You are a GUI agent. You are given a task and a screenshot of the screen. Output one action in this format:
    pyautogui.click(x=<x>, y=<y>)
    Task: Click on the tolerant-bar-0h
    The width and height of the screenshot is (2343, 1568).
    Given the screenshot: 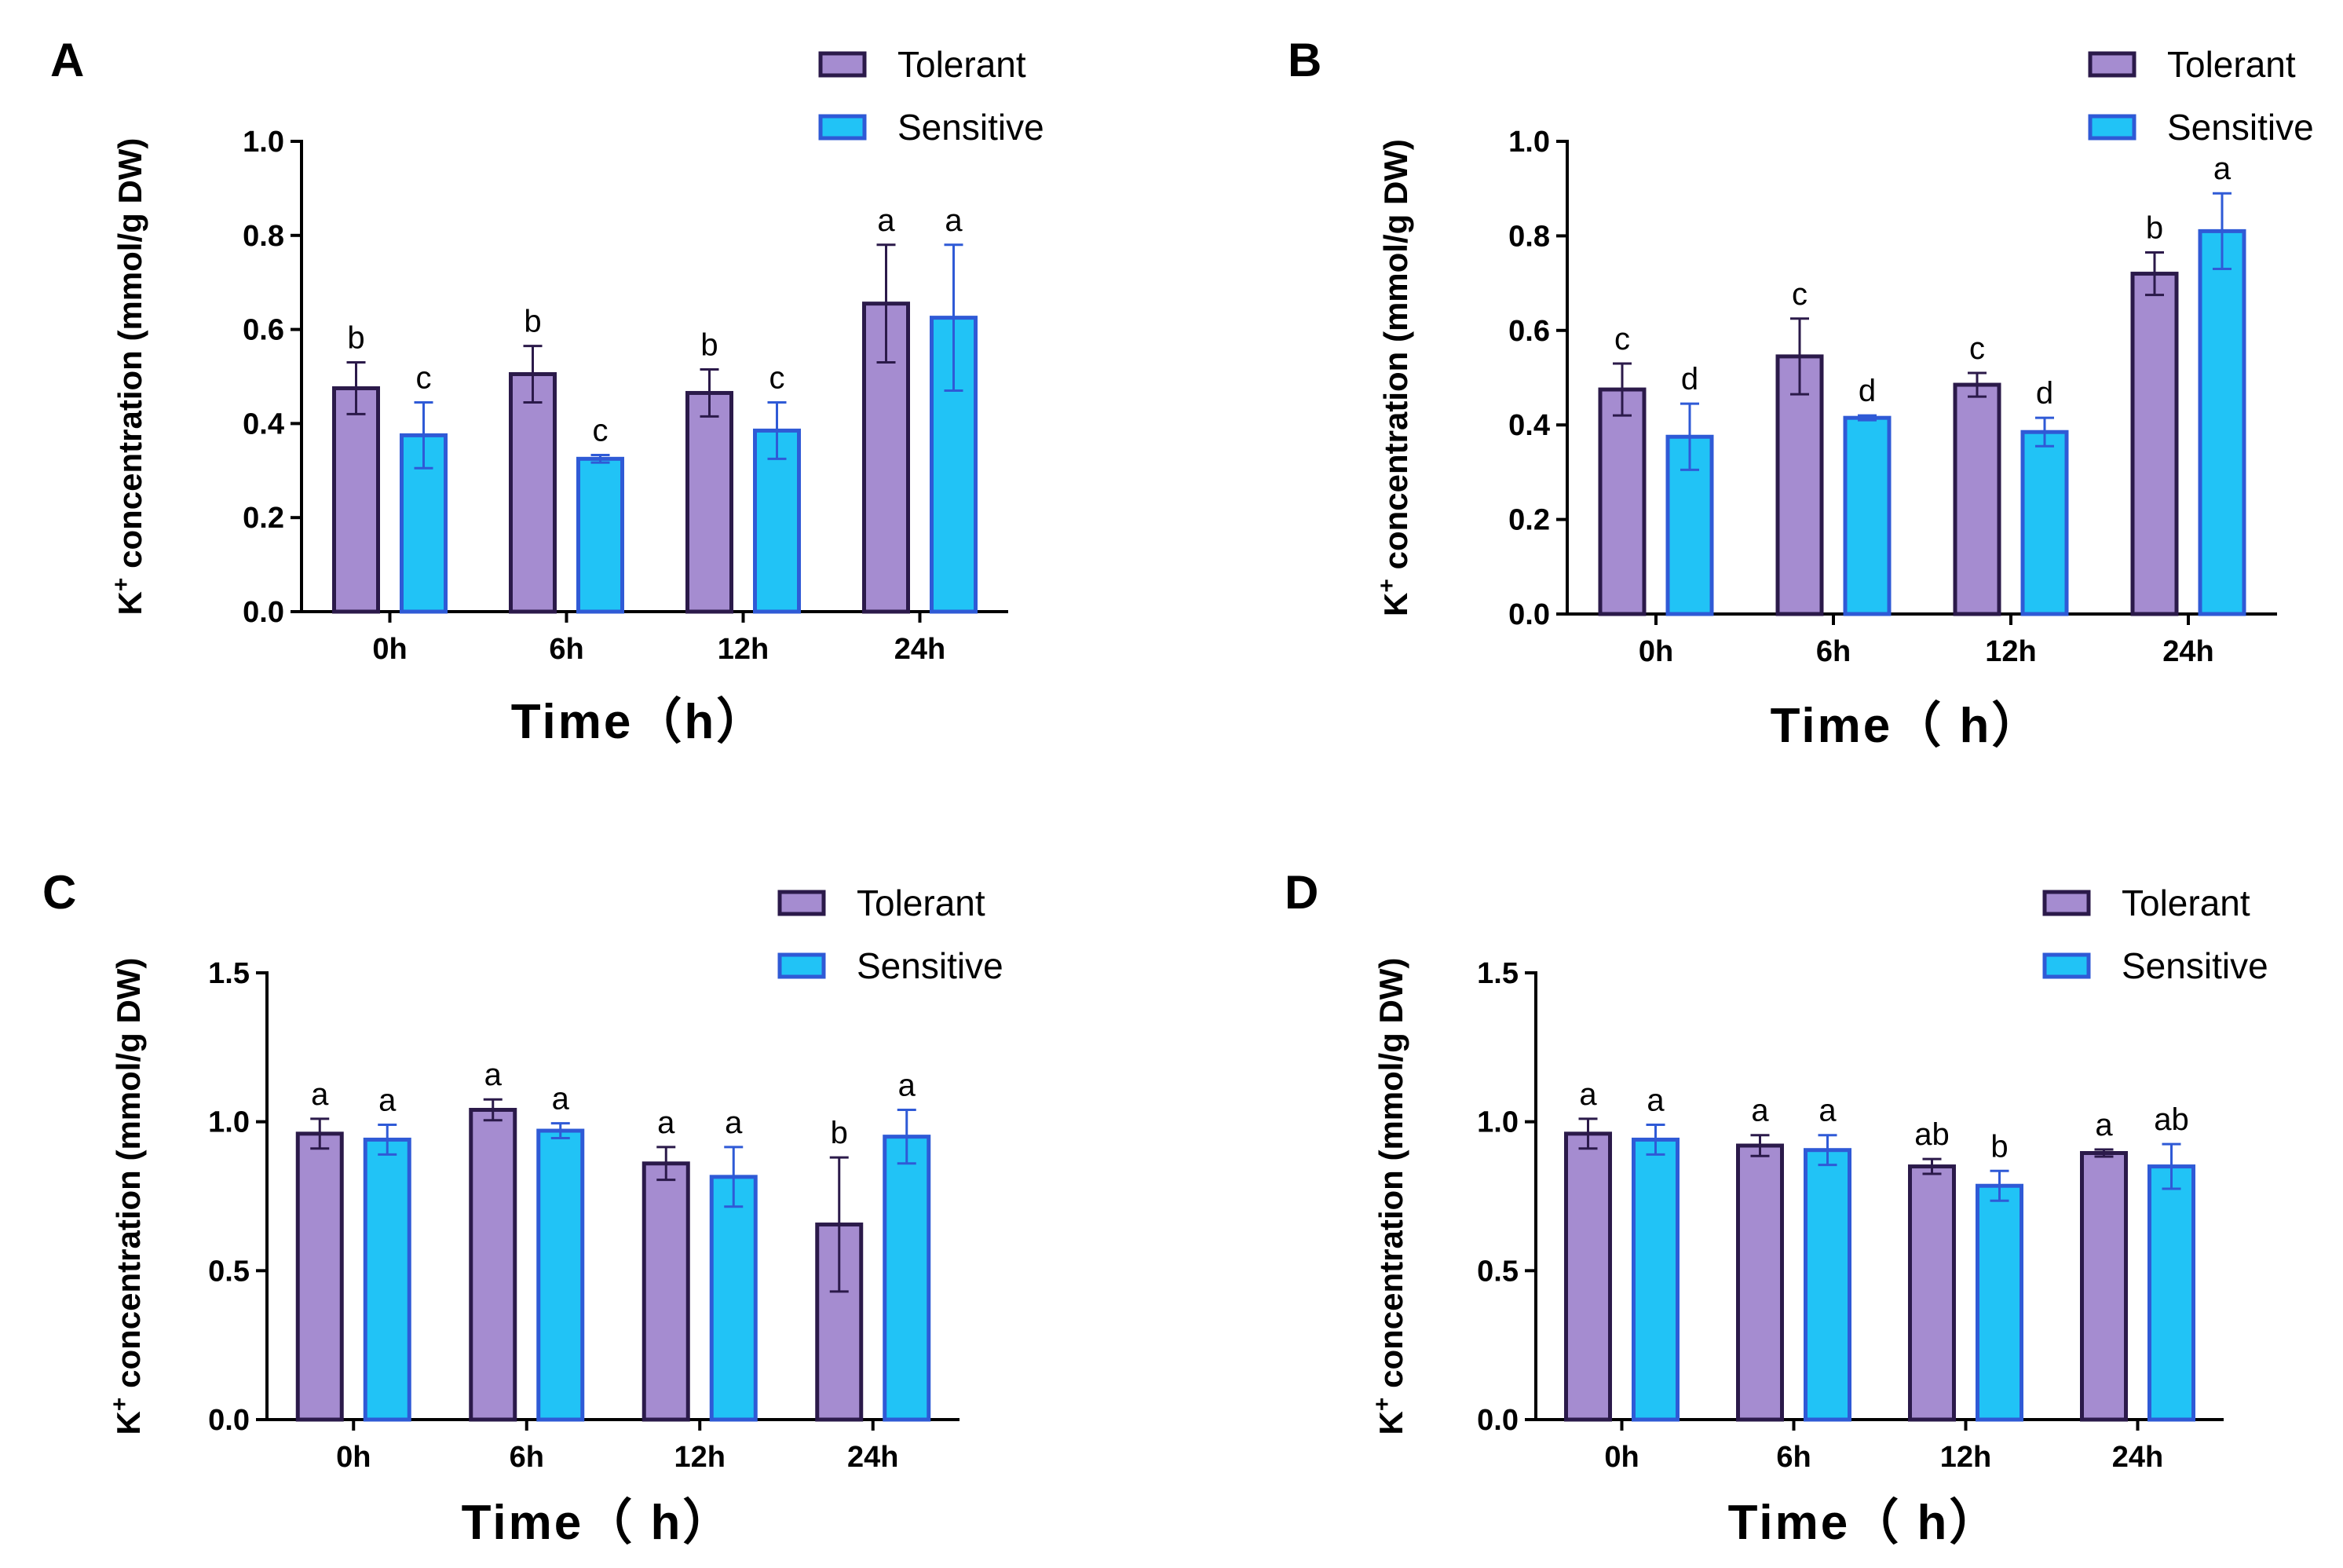 What is the action you would take?
    pyautogui.click(x=320, y=1276)
    